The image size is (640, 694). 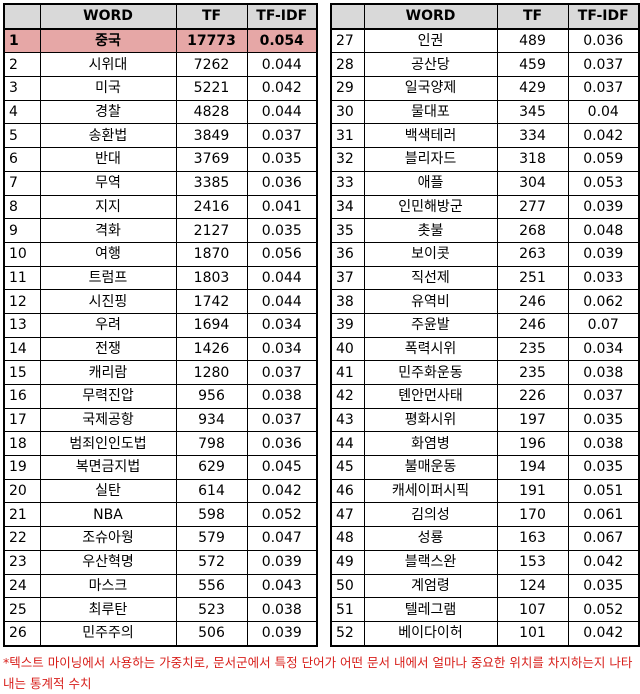 I want to click on rank-cell: 50, so click(x=347, y=586).